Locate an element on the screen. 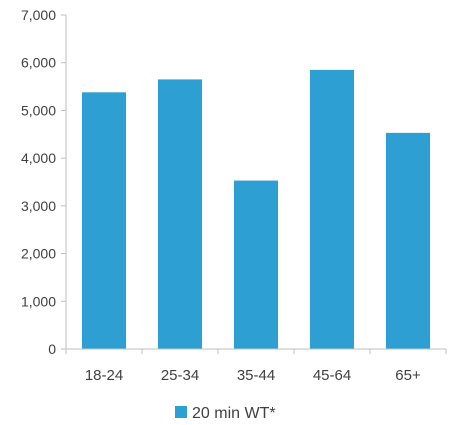 This screenshot has height=425, width=449. y-tick-label: 3,000 is located at coordinates (38, 206).